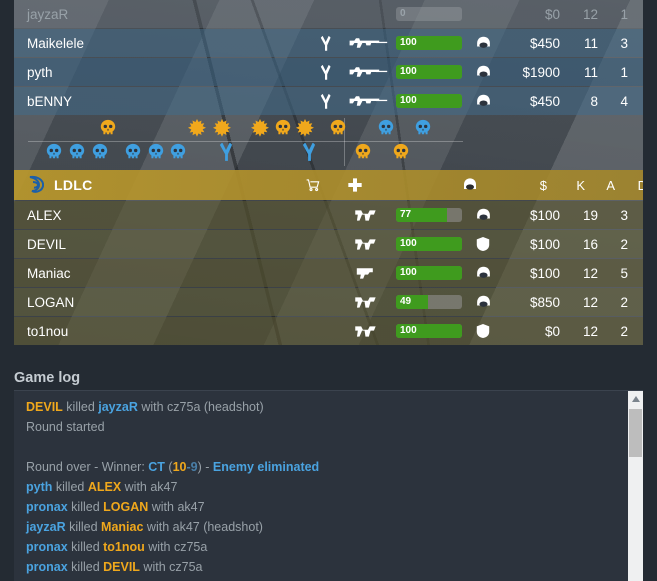  I want to click on cart-icon, so click(313, 185).